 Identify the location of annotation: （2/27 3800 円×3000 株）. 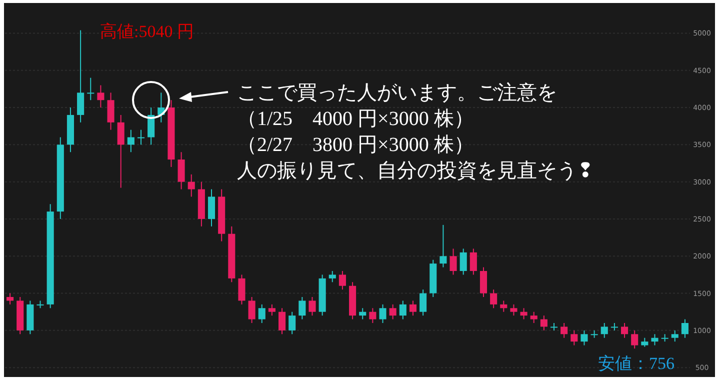
(355, 145).